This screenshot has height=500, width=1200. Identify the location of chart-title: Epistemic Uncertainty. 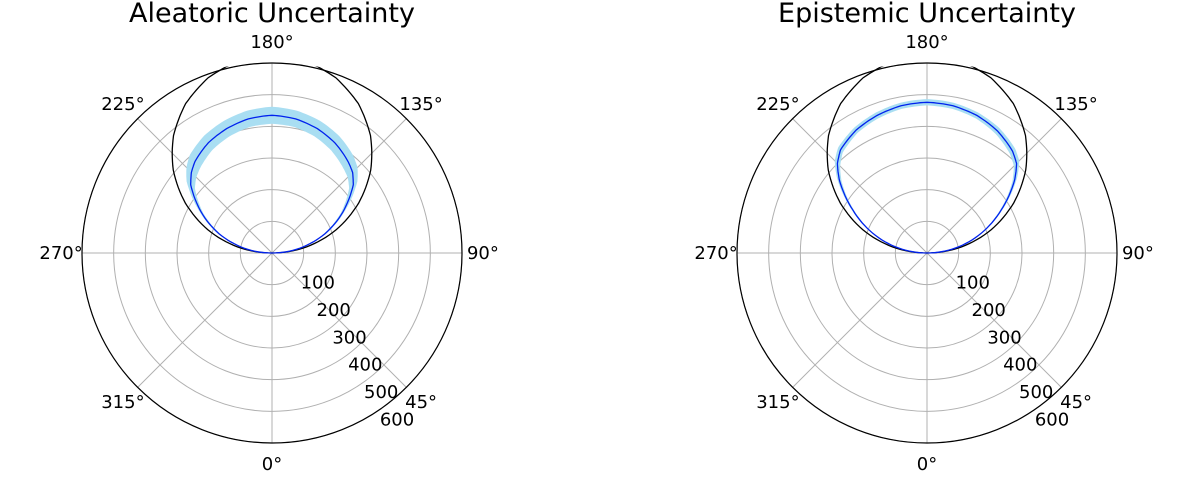
(927, 14).